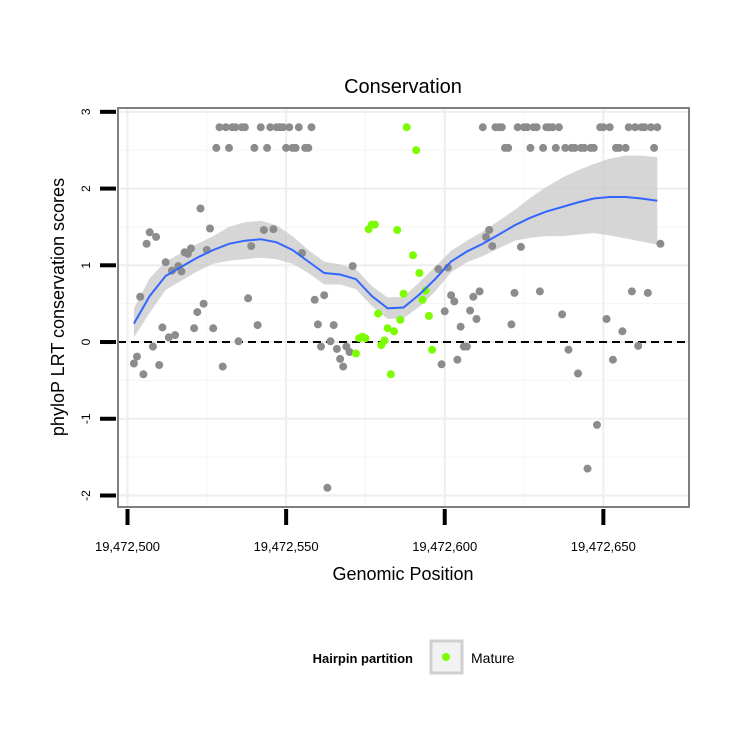  I want to click on chart-title: Conservation, so click(403, 87).